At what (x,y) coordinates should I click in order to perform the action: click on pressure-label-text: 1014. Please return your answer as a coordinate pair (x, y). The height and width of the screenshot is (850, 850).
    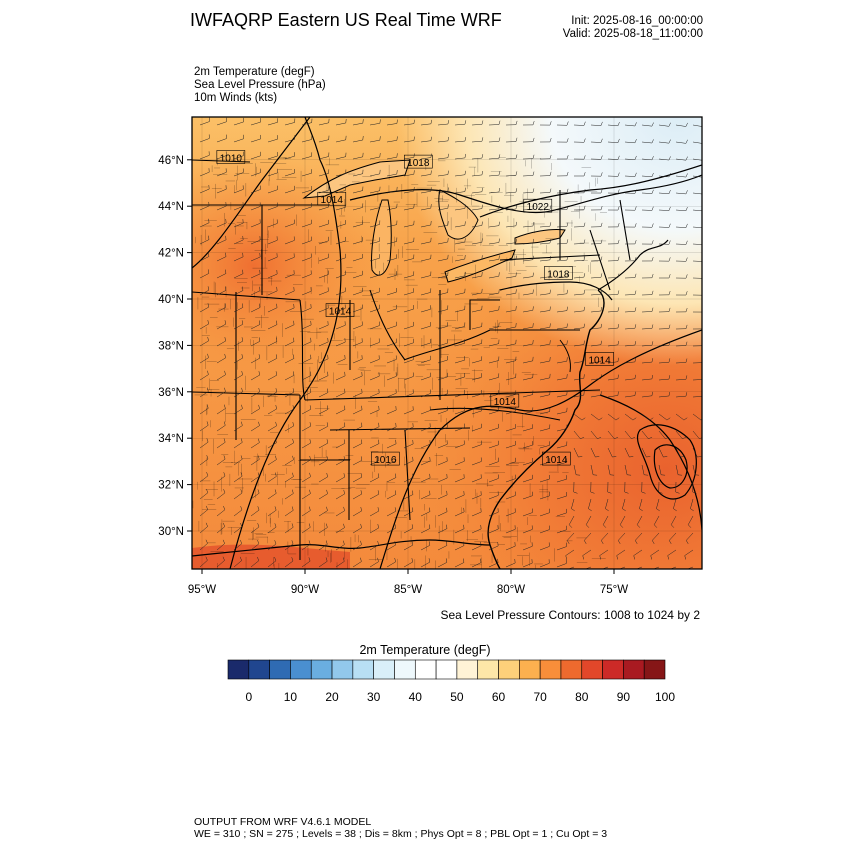
    Looking at the image, I should click on (556, 460).